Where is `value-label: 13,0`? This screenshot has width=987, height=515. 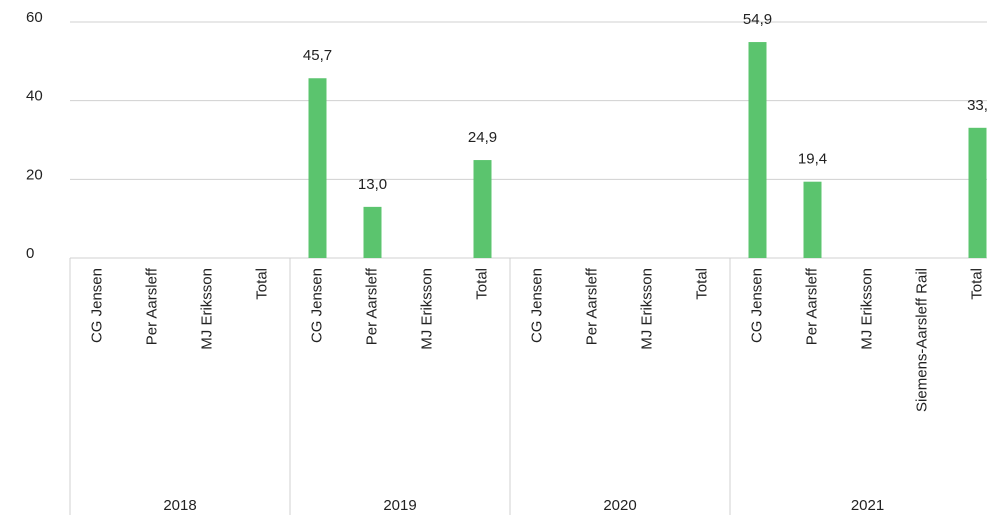 value-label: 13,0 is located at coordinates (372, 184).